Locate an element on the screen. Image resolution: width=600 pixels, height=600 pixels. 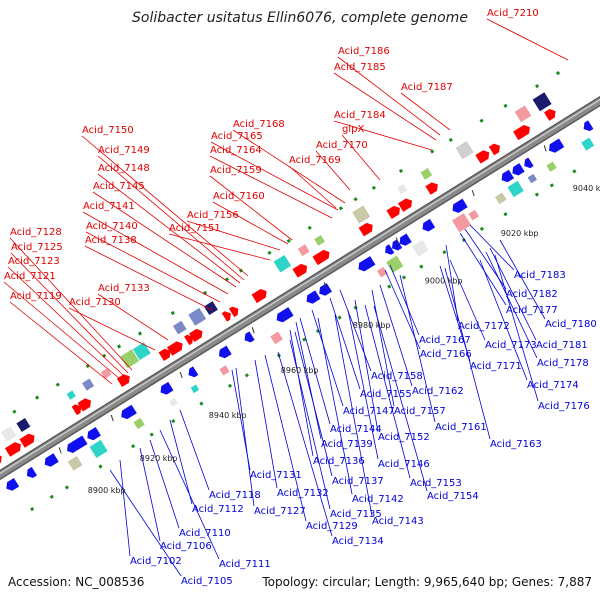
reverse-gene-label: Acid_7144 is located at coordinates (356, 429).